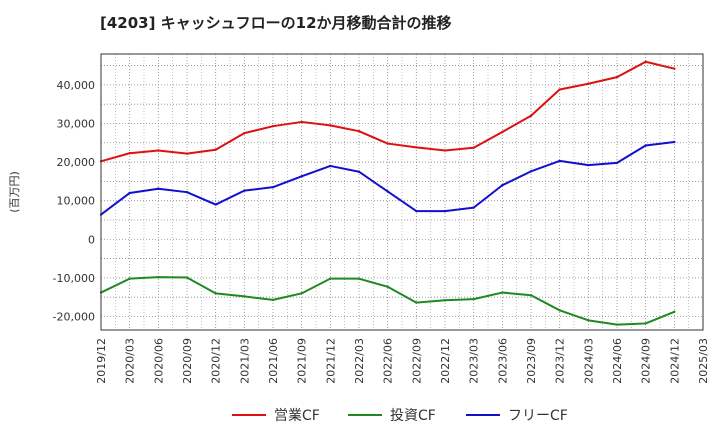 Image resolution: width=720 pixels, height=440 pixels. I want to click on y-tick-label: 30,000, so click(76, 123).